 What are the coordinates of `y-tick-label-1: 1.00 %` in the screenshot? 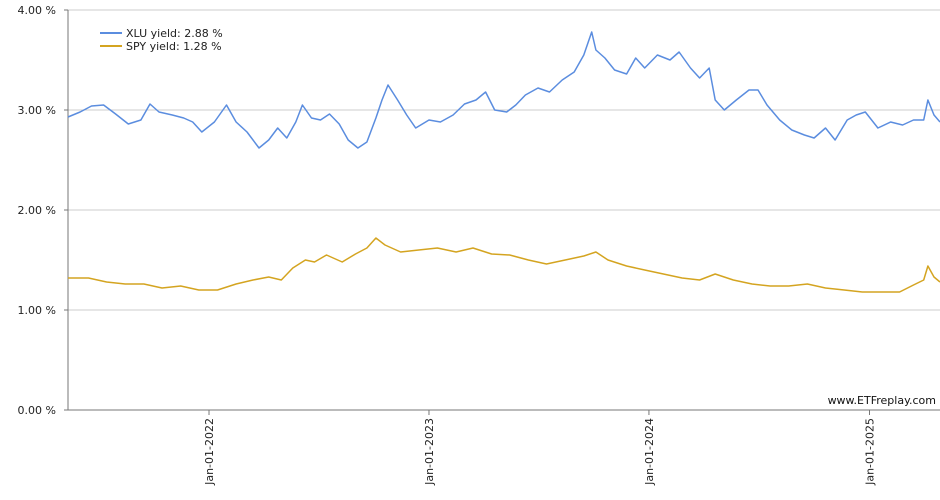 It's located at (37, 310).